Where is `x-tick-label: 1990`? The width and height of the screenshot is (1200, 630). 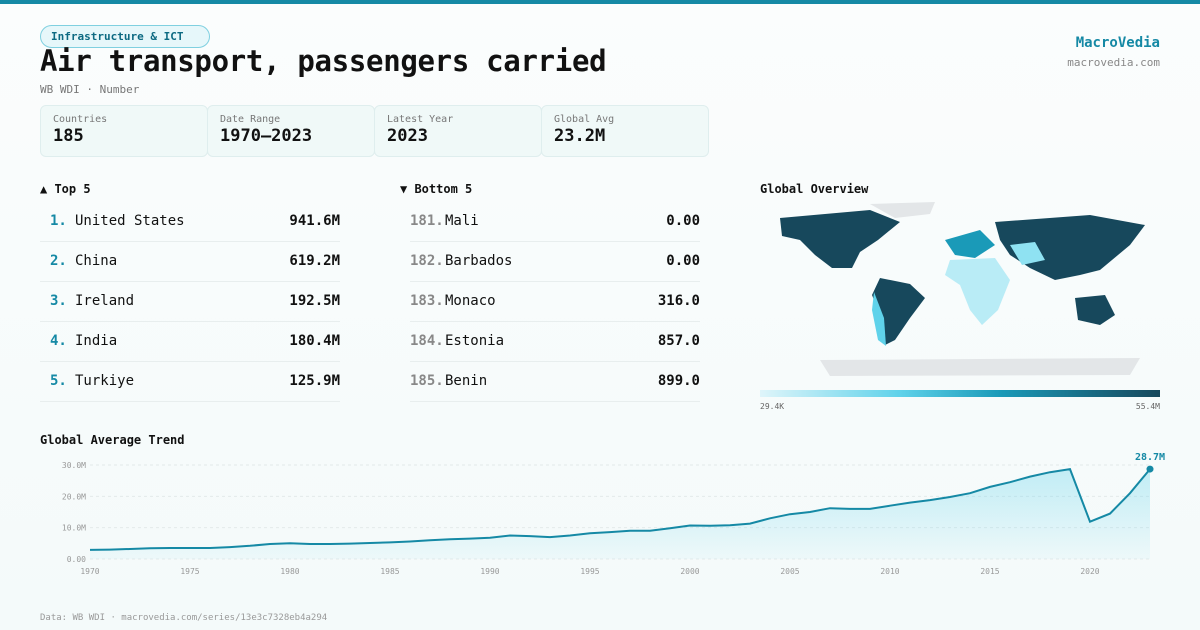 x-tick-label: 1990 is located at coordinates (489, 571).